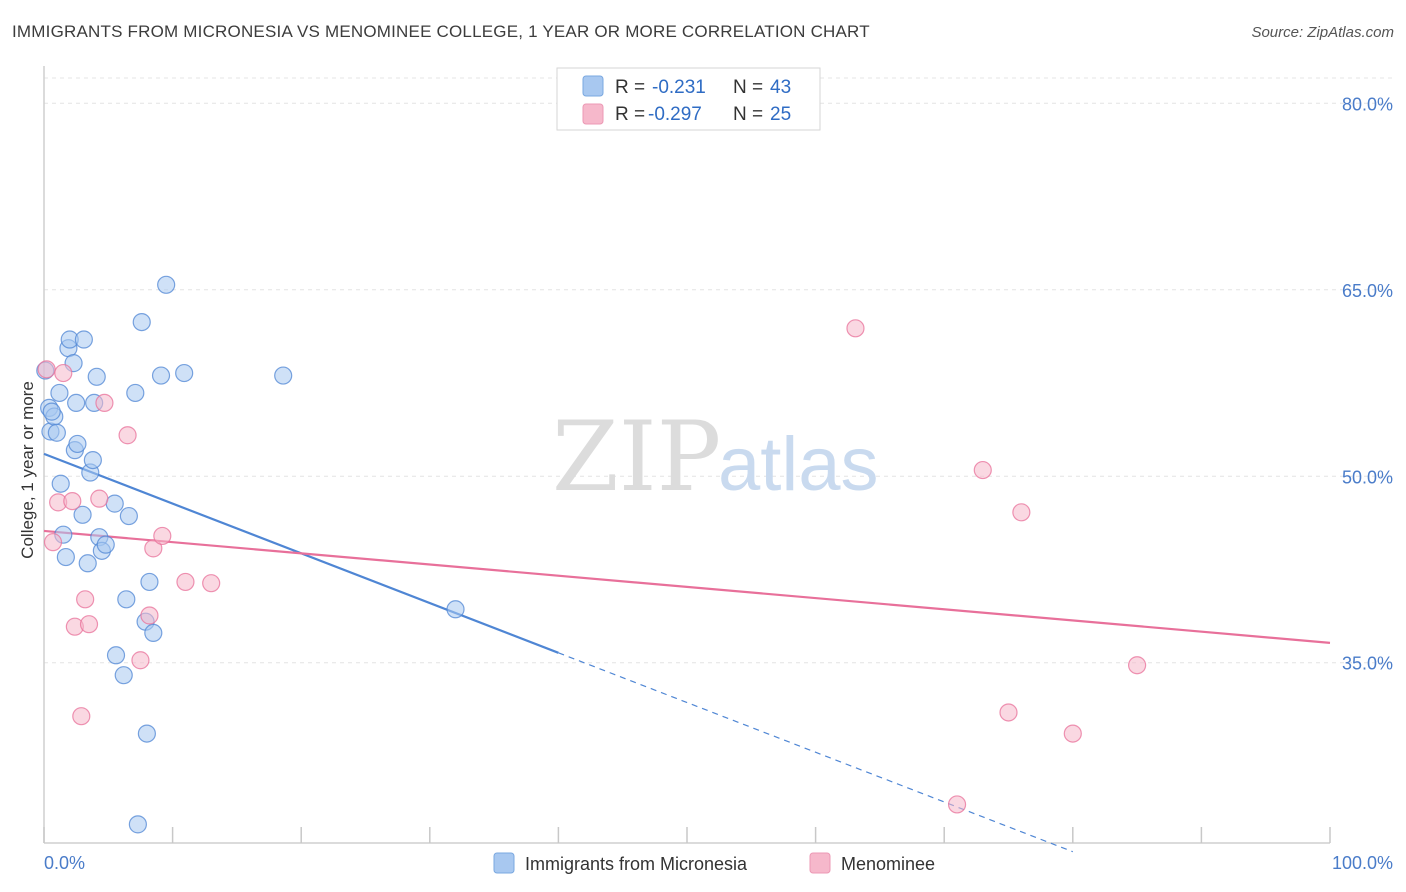  What do you see at coordinates (630, 87) in the screenshot?
I see `stats-r-label-micronesia: R =` at bounding box center [630, 87].